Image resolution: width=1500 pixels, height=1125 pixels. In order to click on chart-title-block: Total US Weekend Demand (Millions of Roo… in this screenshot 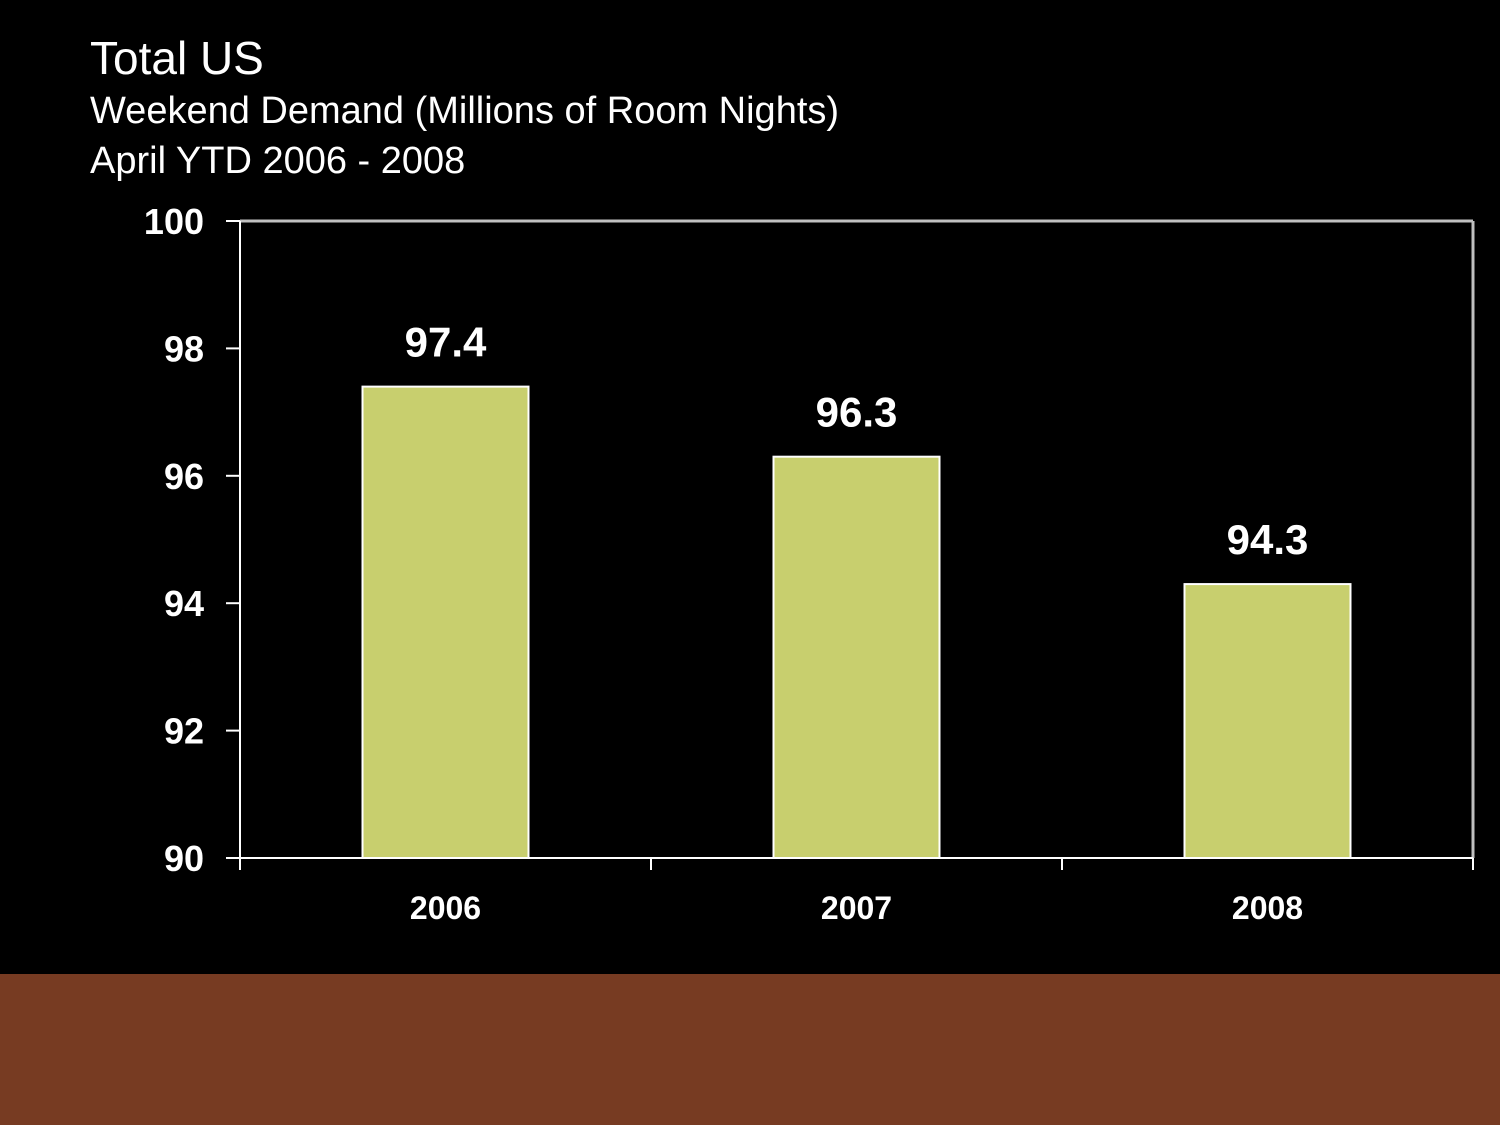, I will do `click(464, 108)`.